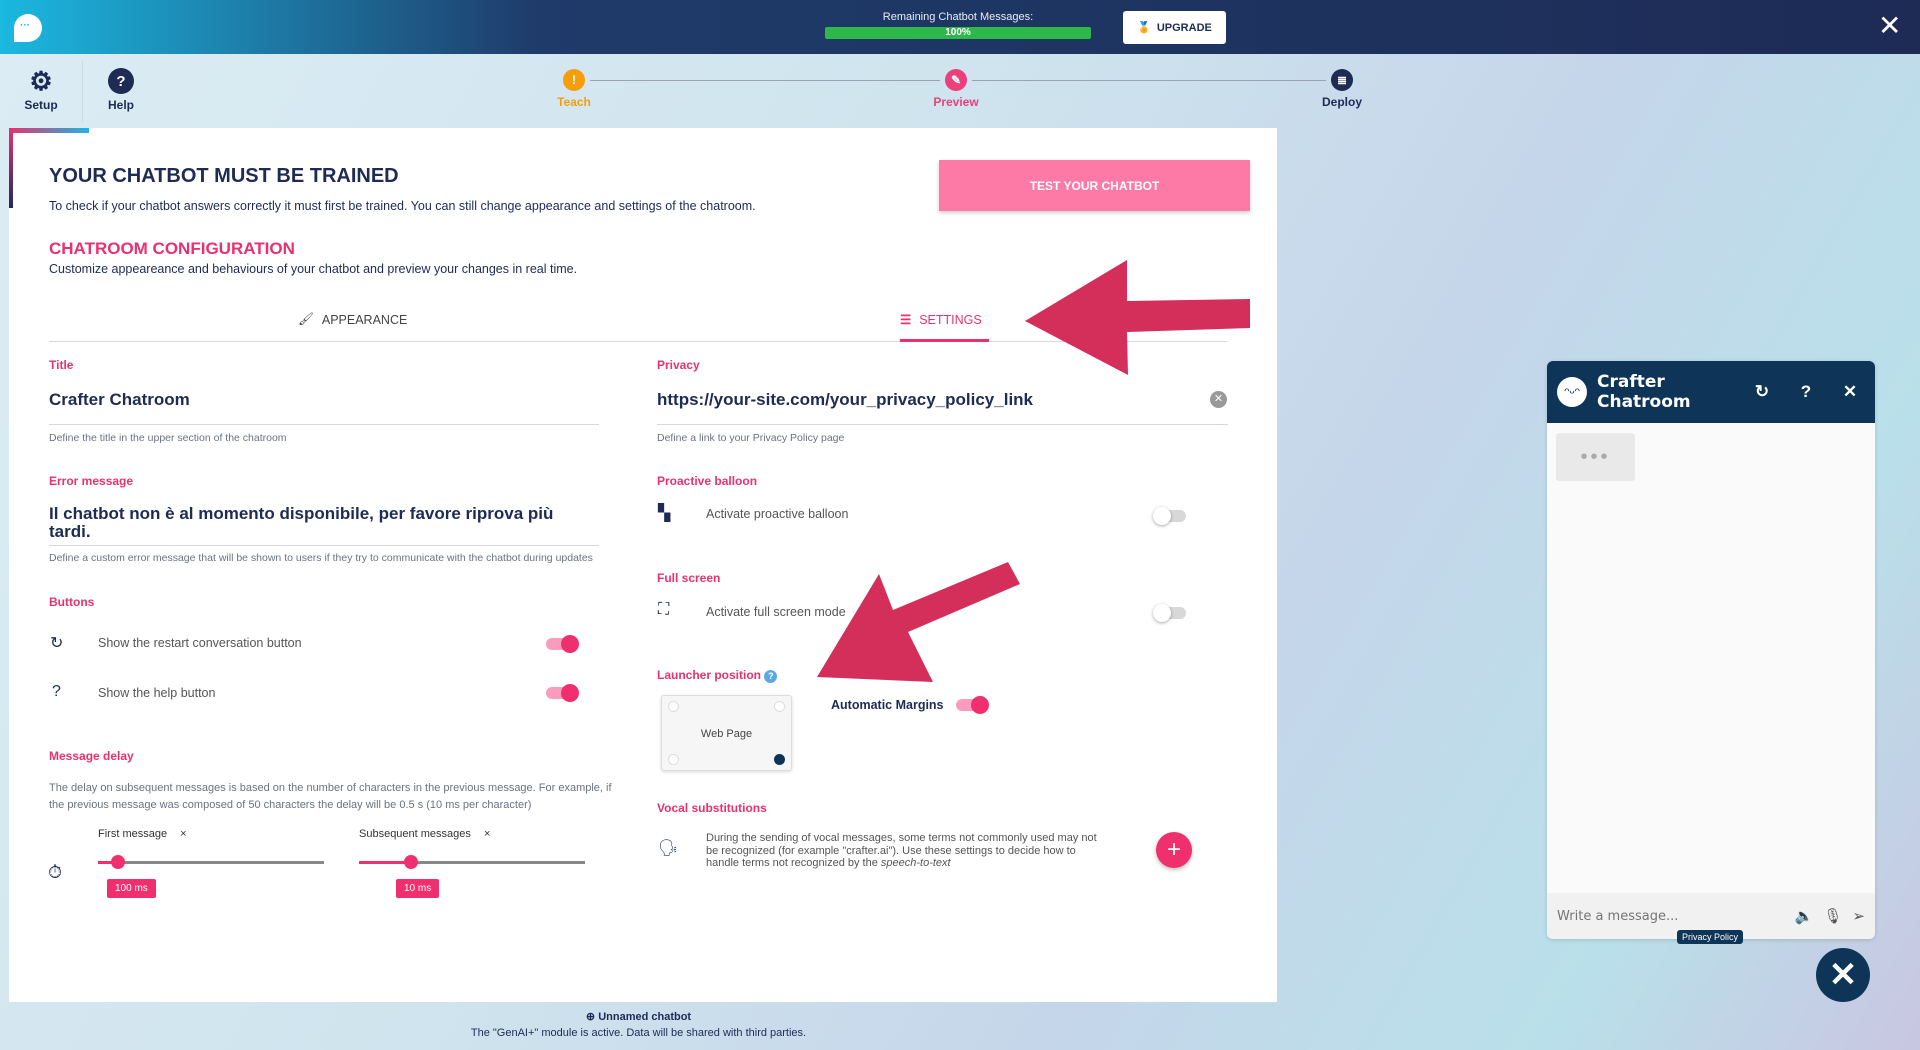 The width and height of the screenshot is (1920, 1050). I want to click on nav-help: ? Help, so click(121, 90).